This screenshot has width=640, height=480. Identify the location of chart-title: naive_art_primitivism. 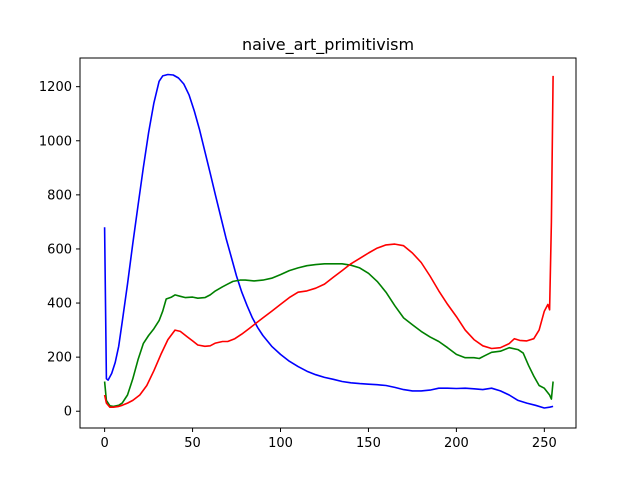
(328, 45).